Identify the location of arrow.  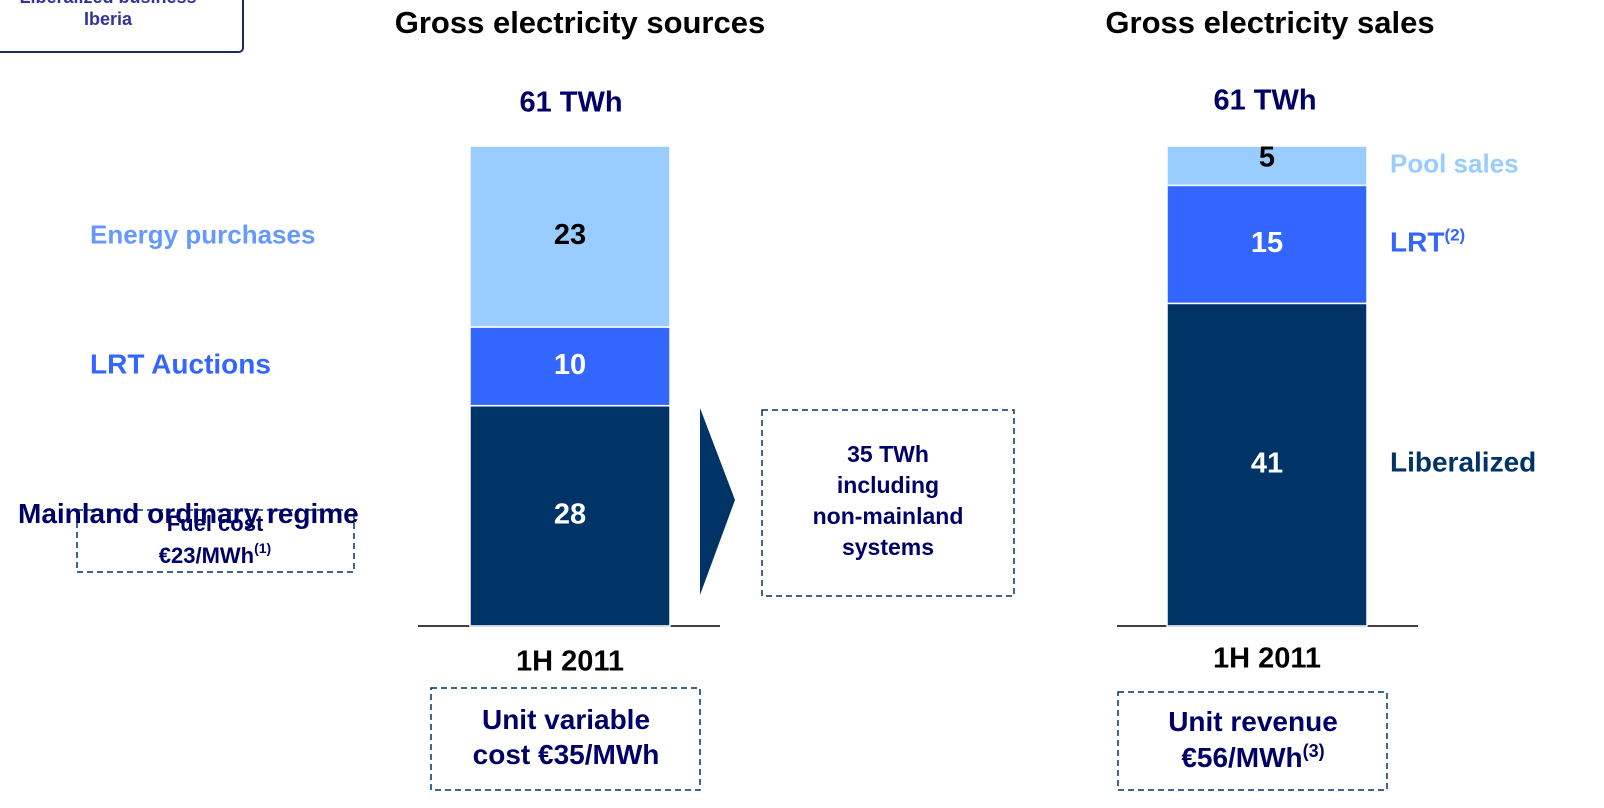
(717, 501).